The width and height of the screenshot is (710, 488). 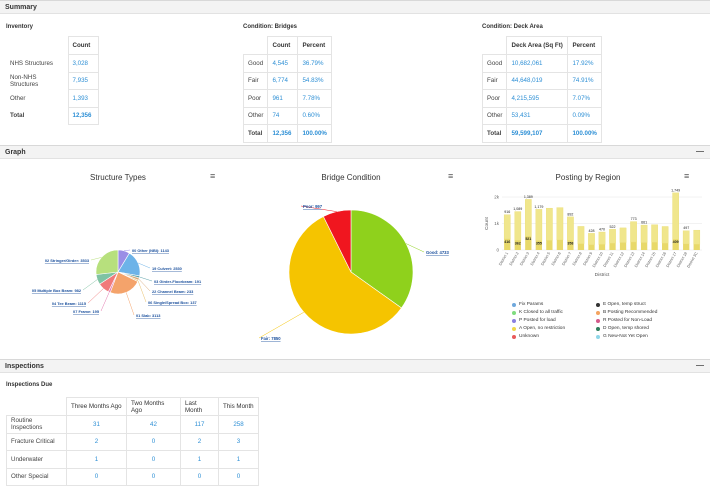 What do you see at coordinates (83, 115) in the screenshot?
I see `inventory-total-count: 12,356` at bounding box center [83, 115].